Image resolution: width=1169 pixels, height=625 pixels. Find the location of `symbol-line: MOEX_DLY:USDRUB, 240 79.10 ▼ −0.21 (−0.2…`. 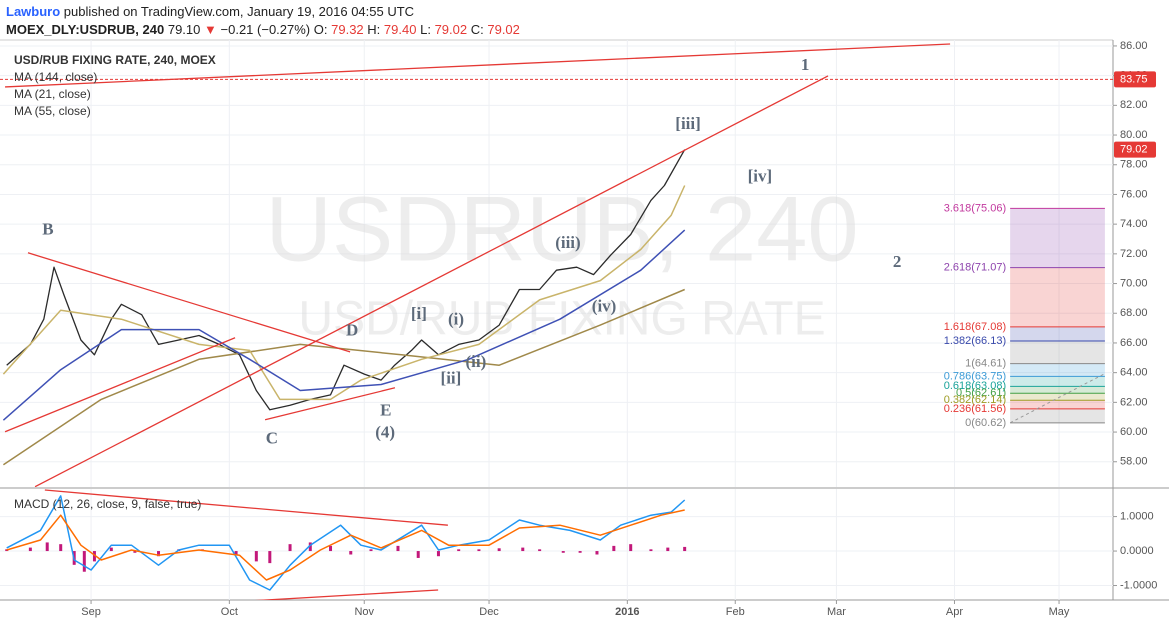

symbol-line: MOEX_DLY:USDRUB, 240 79.10 ▼ −0.21 (−0.2… is located at coordinates (263, 30).